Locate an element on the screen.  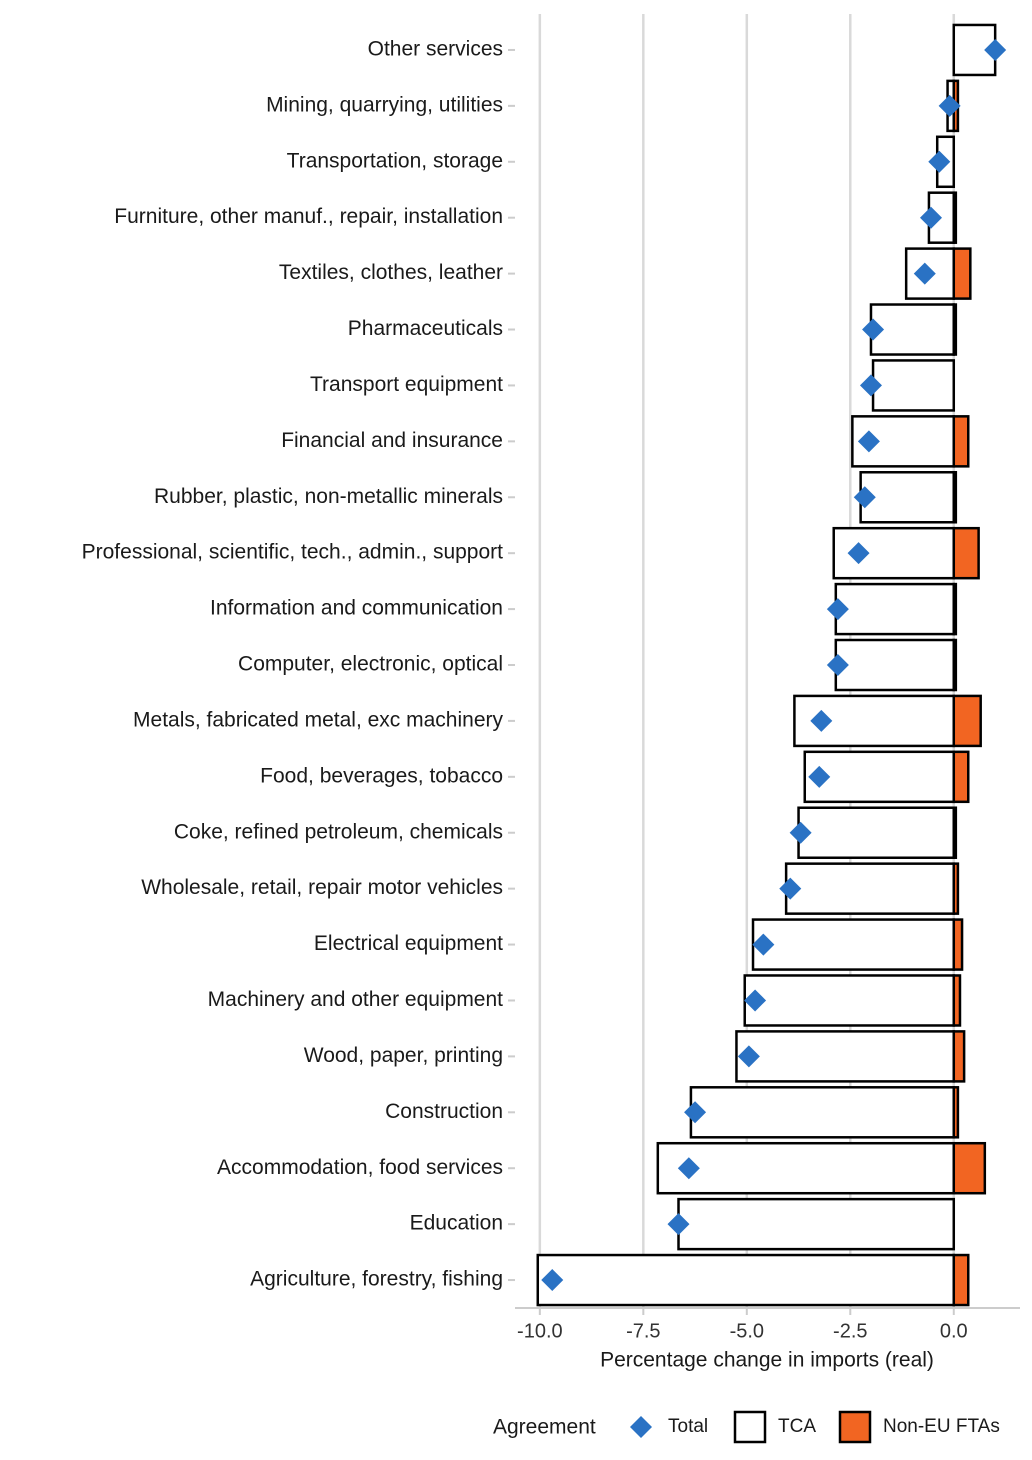
x-tick-label: -7.5 is located at coordinates (643, 1331).